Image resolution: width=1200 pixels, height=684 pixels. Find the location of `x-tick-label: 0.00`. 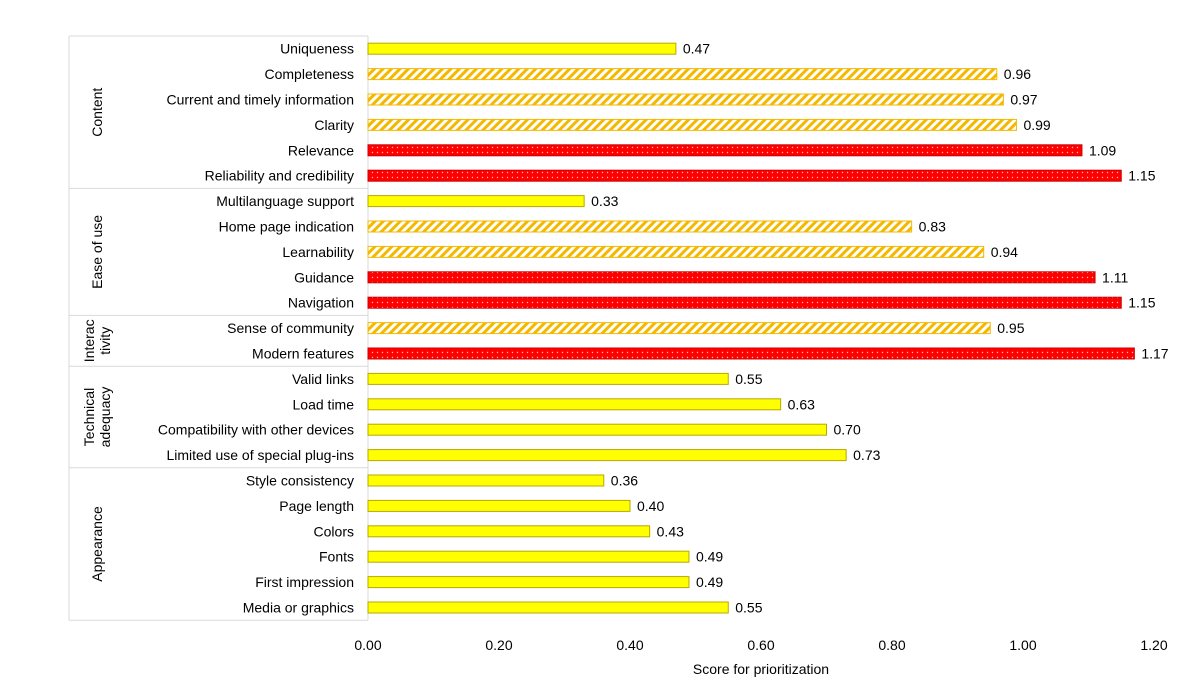

x-tick-label: 0.00 is located at coordinates (367, 645).